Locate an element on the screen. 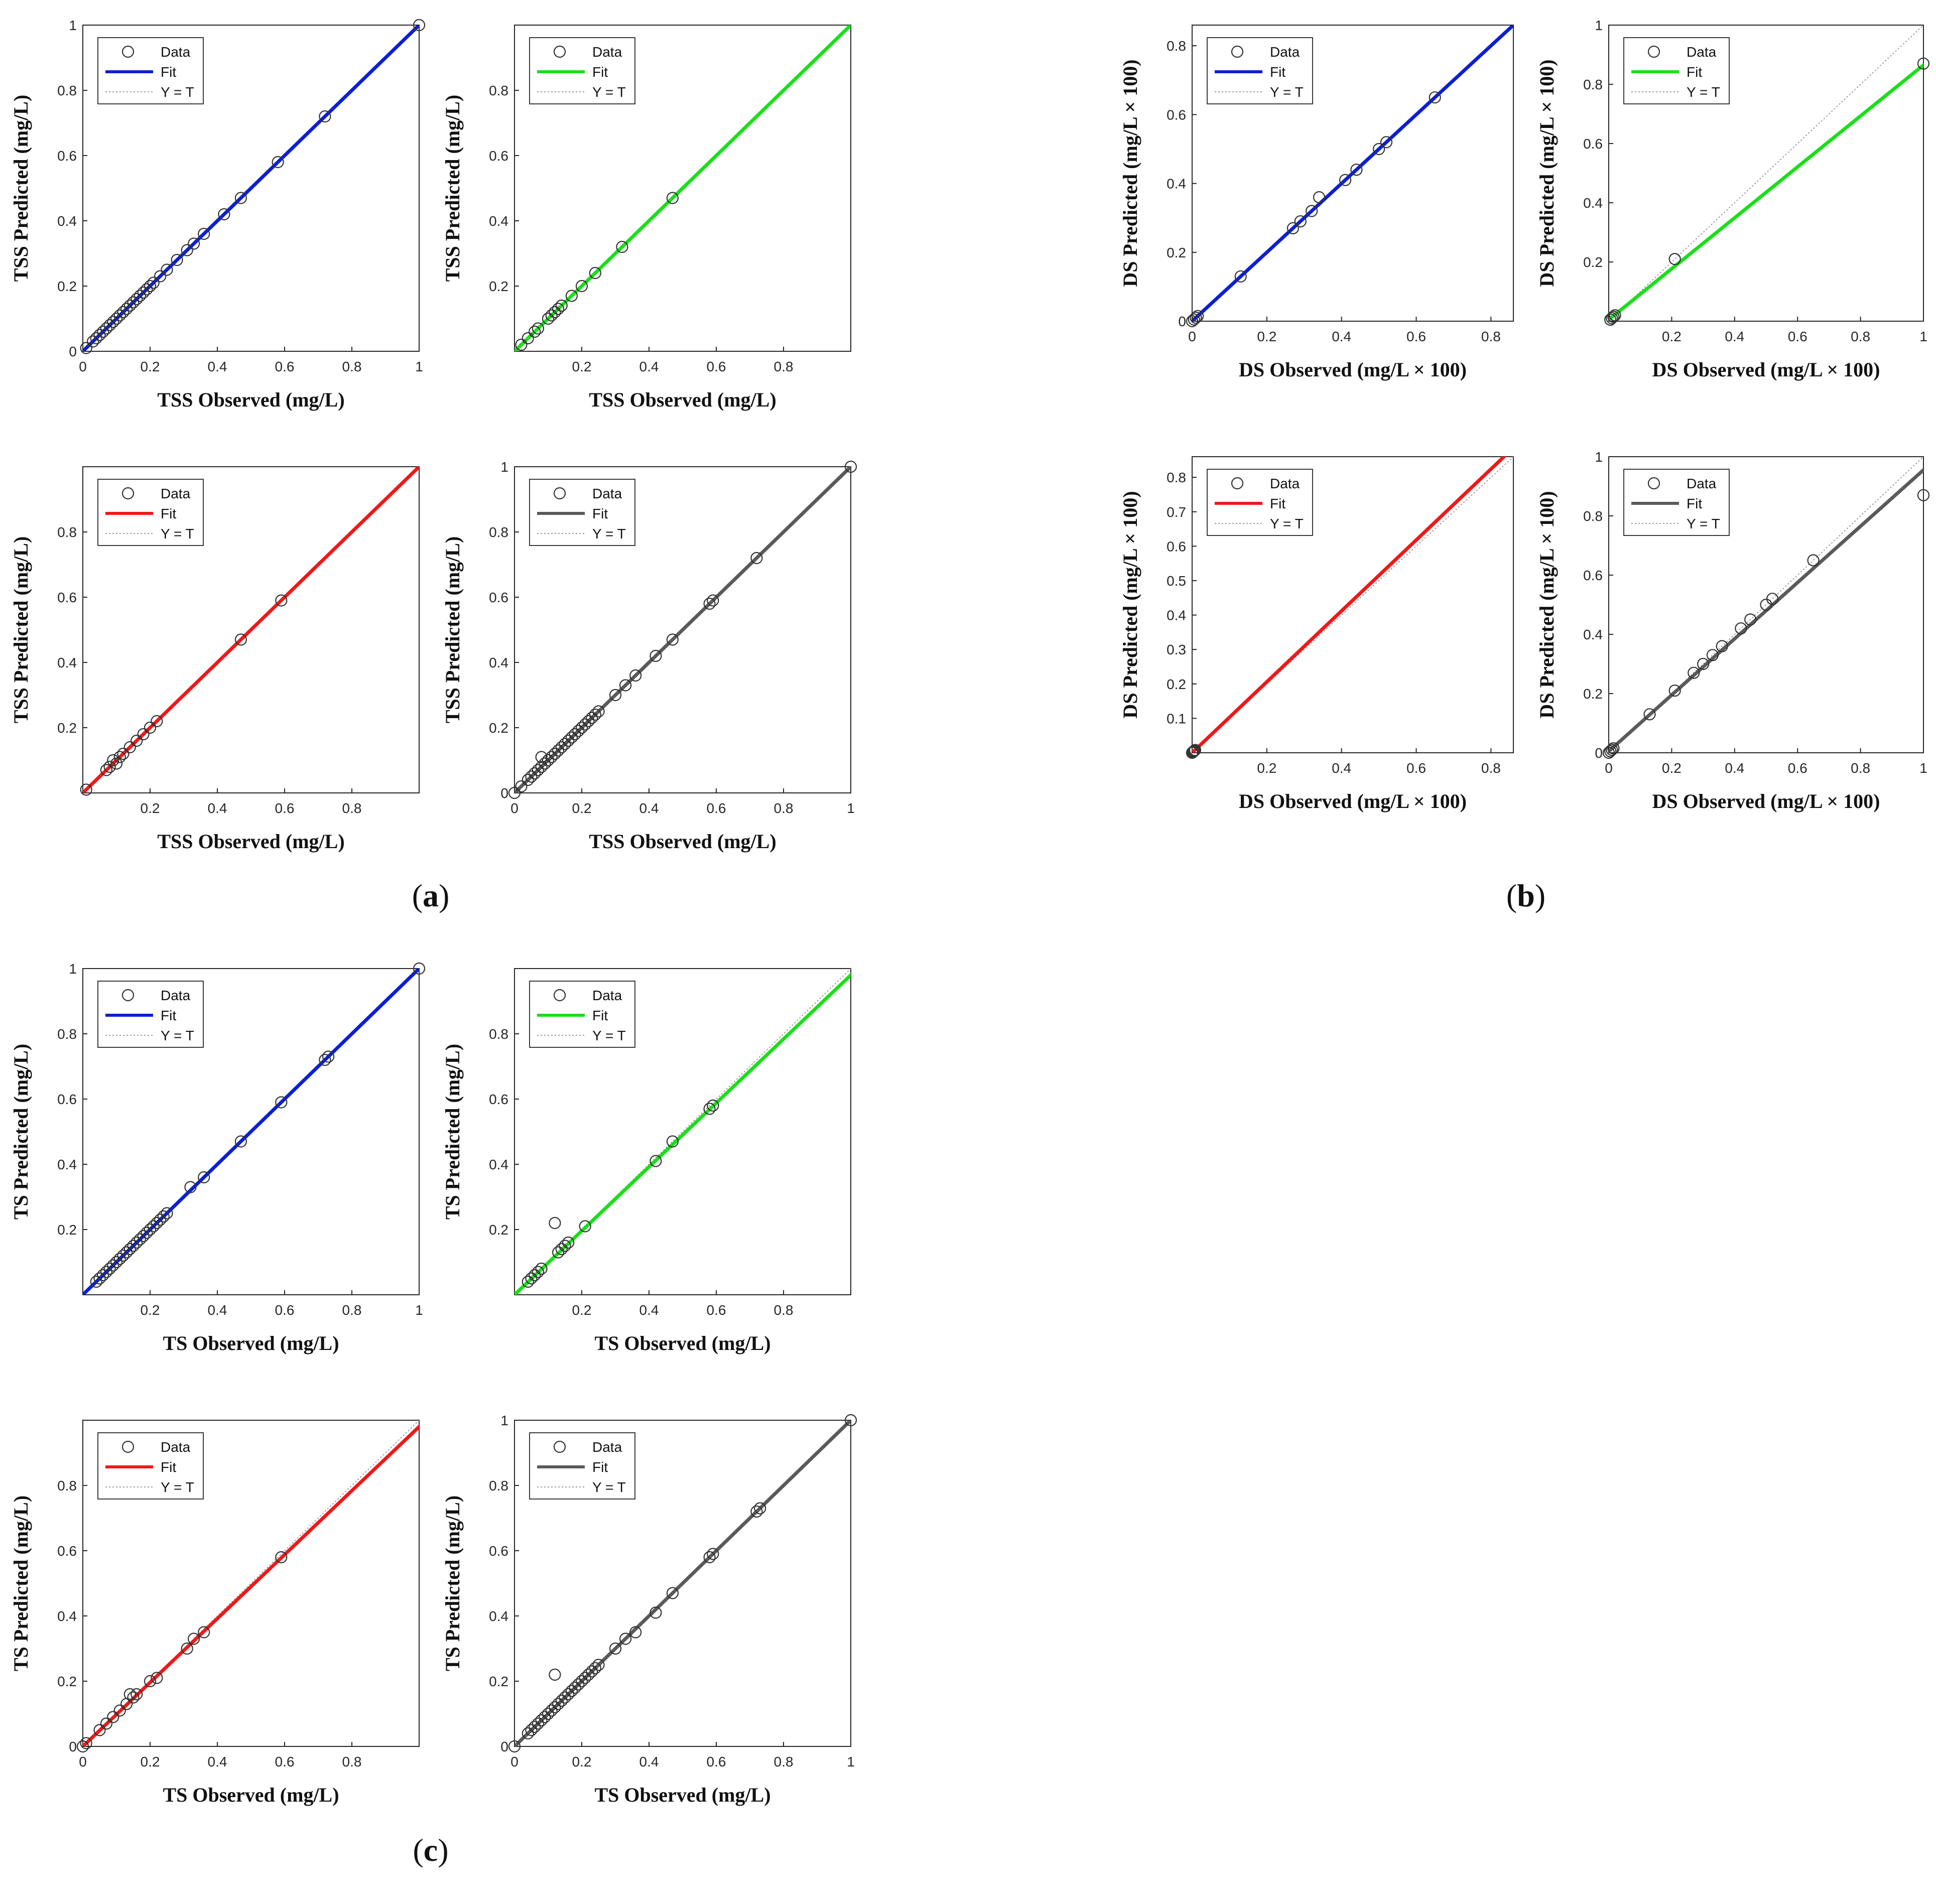 Image resolution: width=1936 pixels, height=1904 pixels. fit-line is located at coordinates (682, 630).